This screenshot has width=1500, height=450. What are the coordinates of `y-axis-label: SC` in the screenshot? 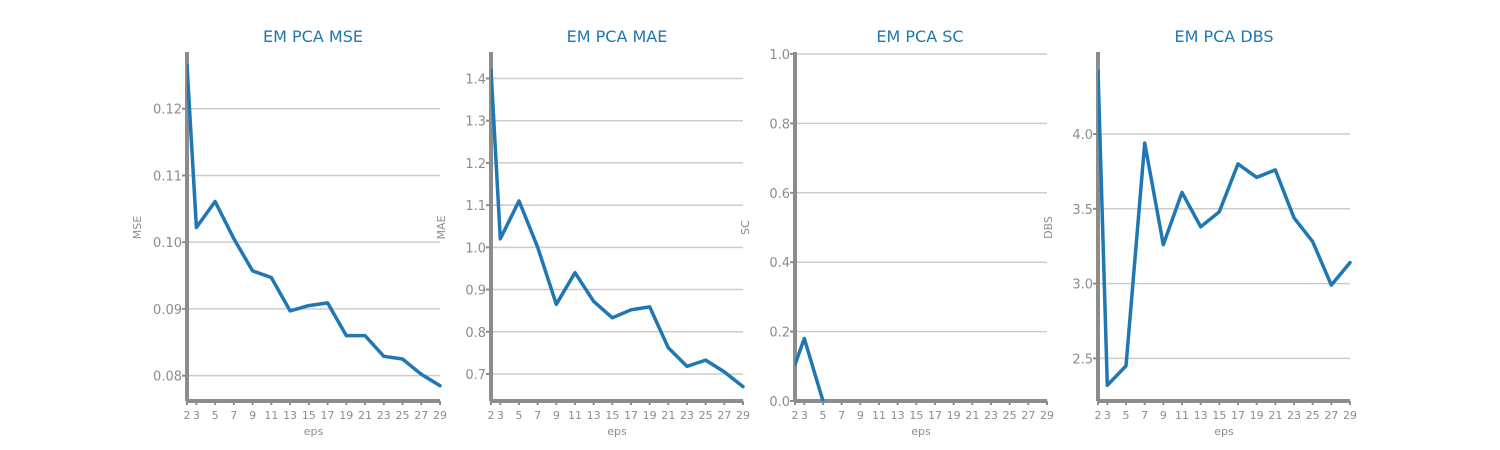 It's located at (745, 227).